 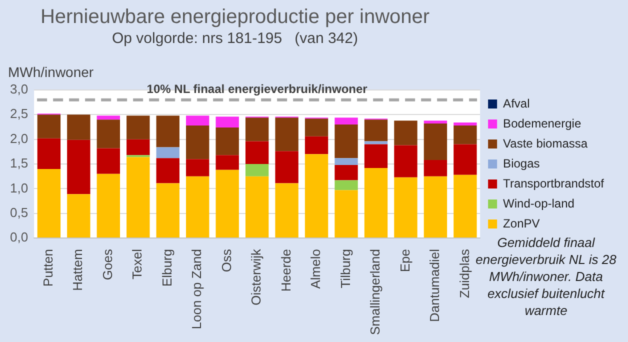 I want to click on x-tick-label: Epe, so click(x=404, y=260).